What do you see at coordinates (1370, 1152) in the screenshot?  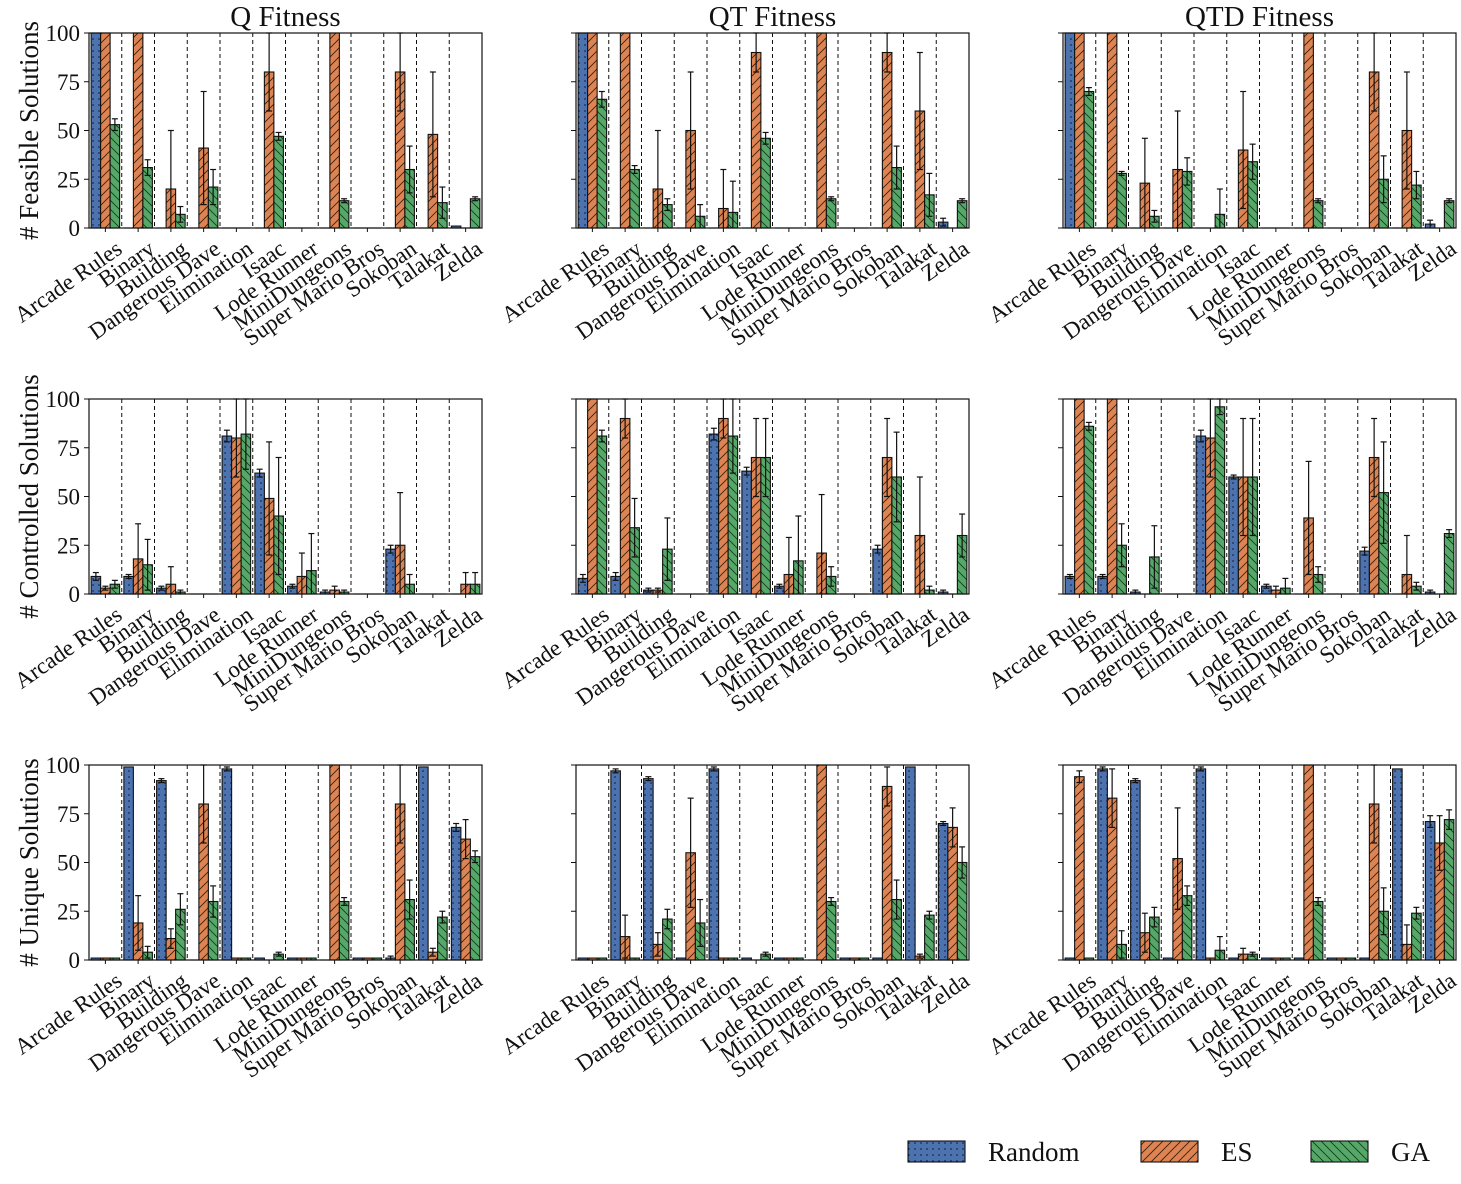 I see `legend-item-ga: GA` at bounding box center [1370, 1152].